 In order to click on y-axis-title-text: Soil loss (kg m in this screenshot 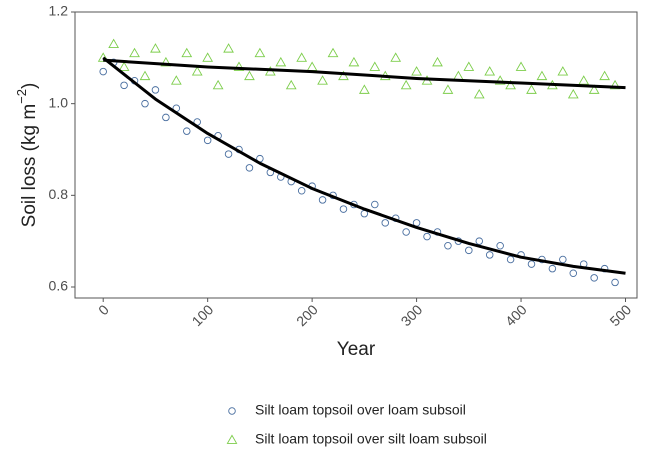, I will do `click(29, 166)`.